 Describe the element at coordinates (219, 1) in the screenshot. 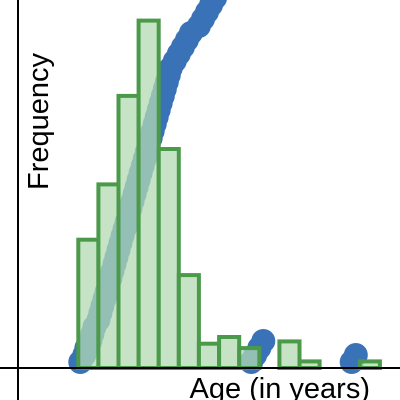

I see `data-point` at that location.